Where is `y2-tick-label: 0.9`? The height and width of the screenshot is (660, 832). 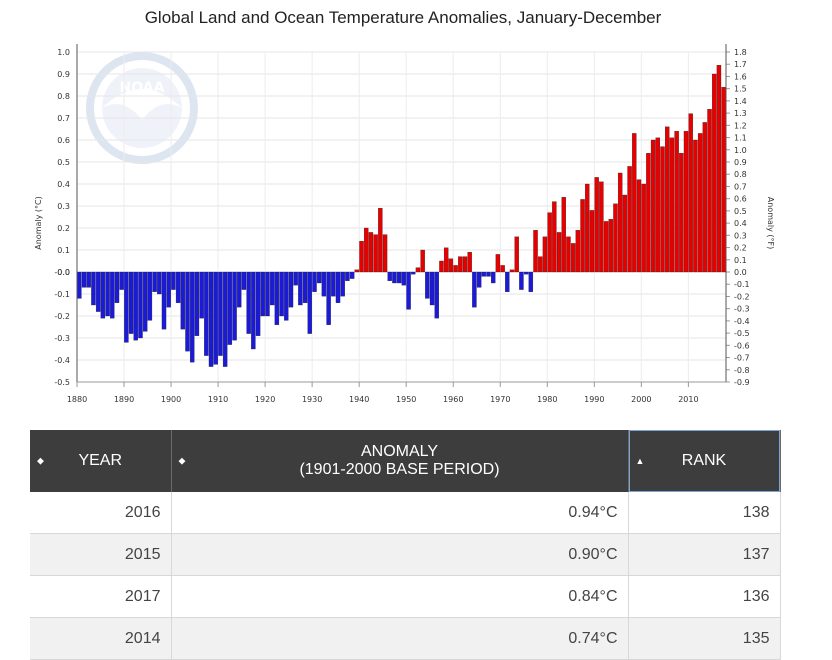
y2-tick-label: 0.9 is located at coordinates (740, 162).